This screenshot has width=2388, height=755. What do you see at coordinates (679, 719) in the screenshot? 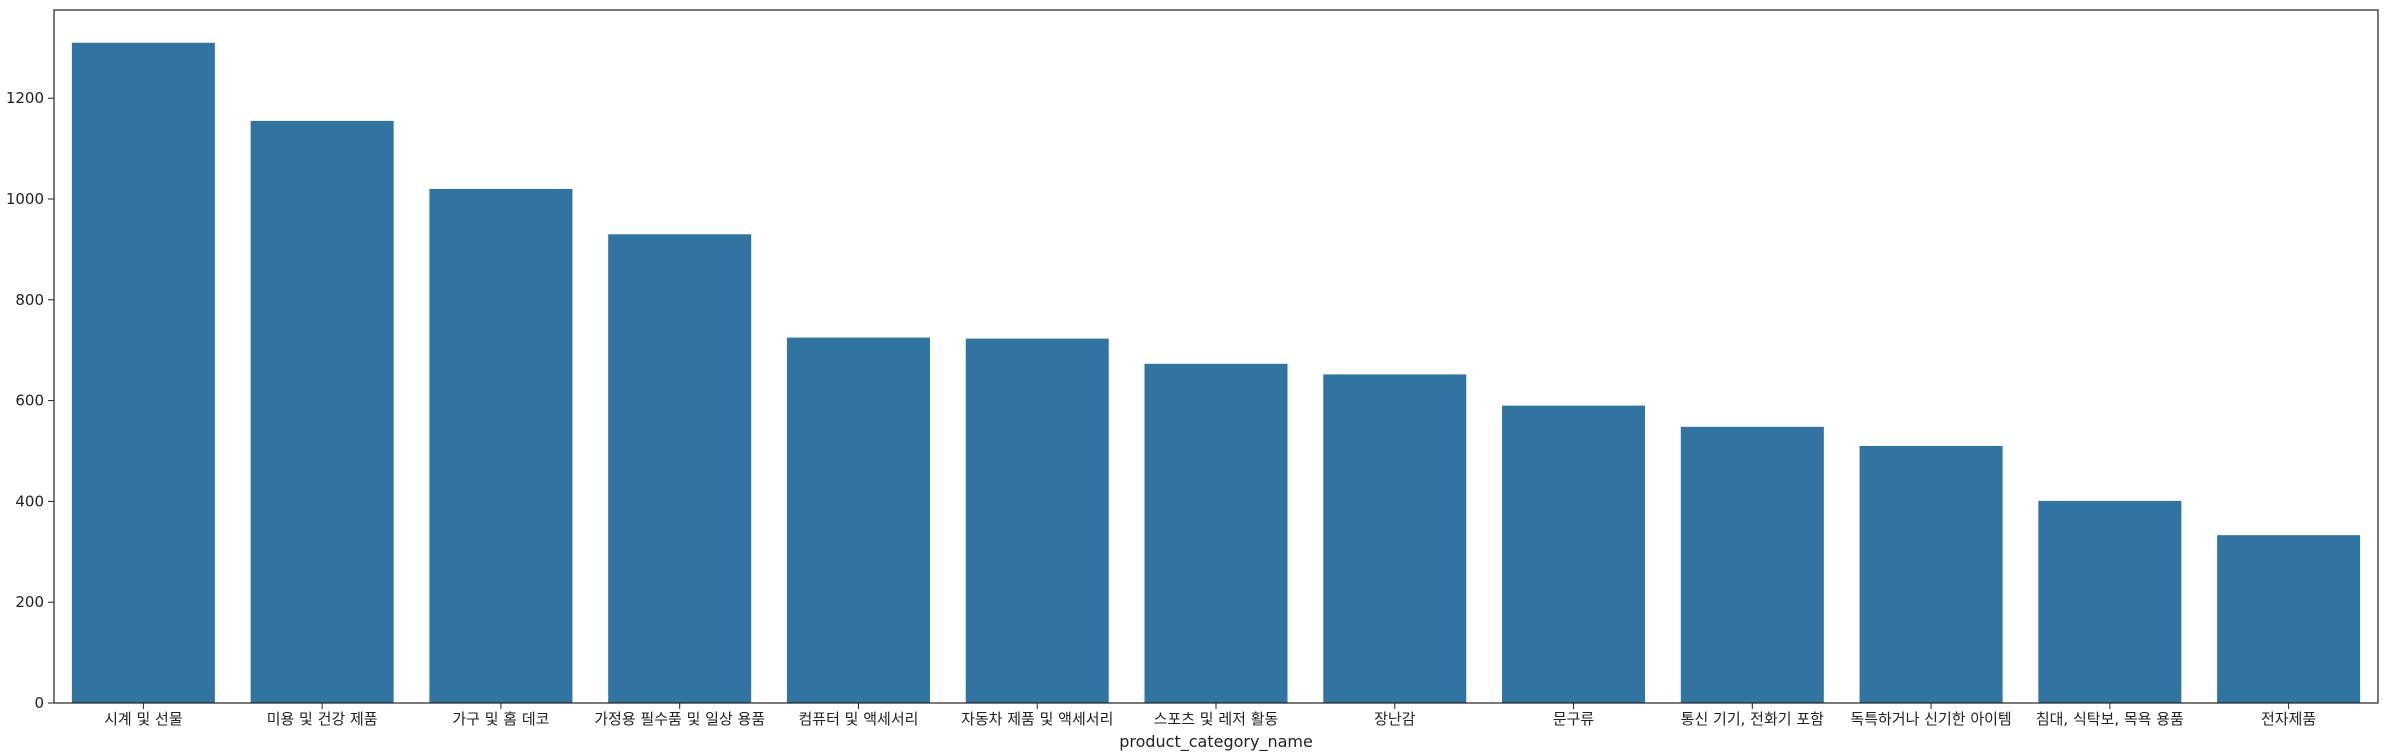
I see `x-tick-label: 가정용 필수품 및 일상 용품` at bounding box center [679, 719].